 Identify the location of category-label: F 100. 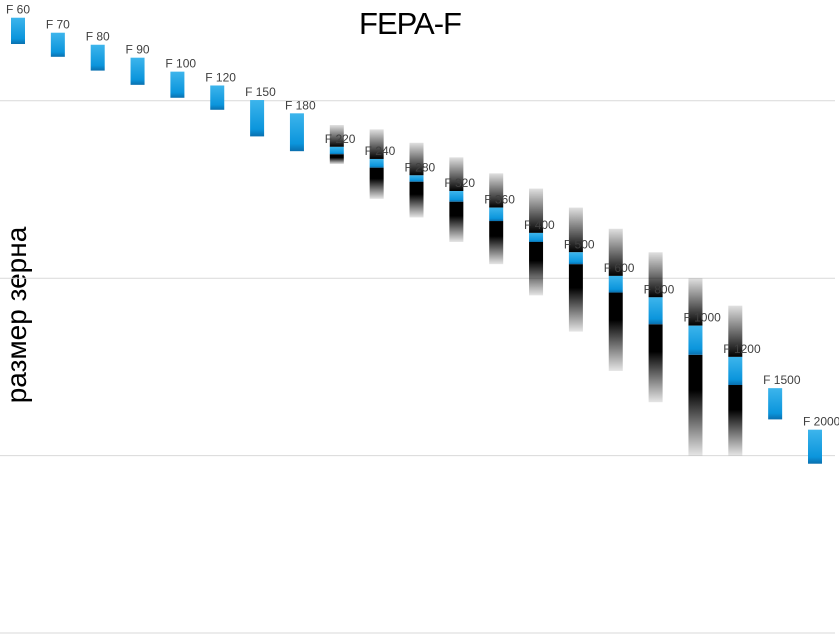
(180, 64).